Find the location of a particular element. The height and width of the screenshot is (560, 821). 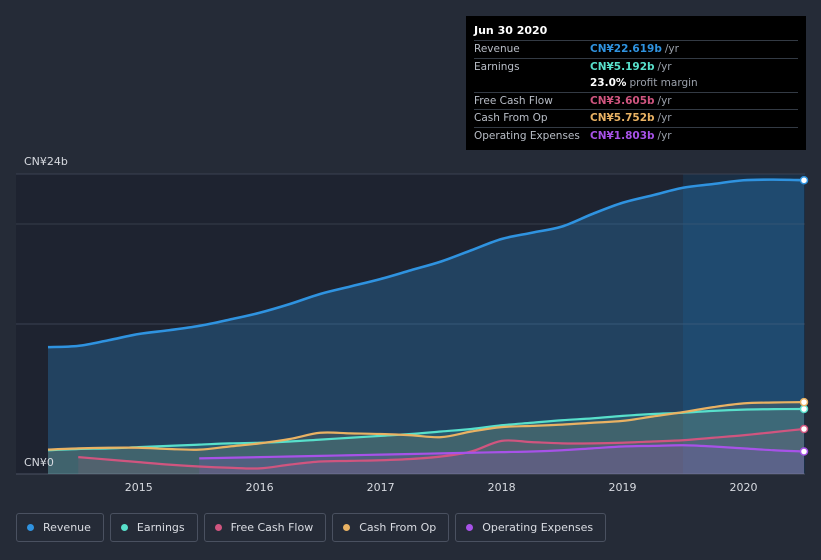

legend-label: Operating Expenses is located at coordinates (538, 527).